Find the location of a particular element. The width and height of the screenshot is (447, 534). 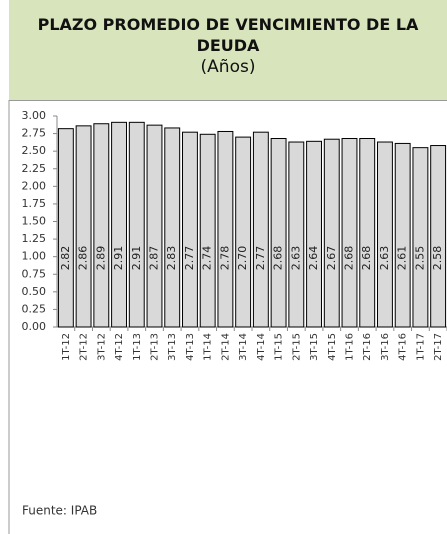

x-tick-label: 4T-15 is located at coordinates (332, 347).